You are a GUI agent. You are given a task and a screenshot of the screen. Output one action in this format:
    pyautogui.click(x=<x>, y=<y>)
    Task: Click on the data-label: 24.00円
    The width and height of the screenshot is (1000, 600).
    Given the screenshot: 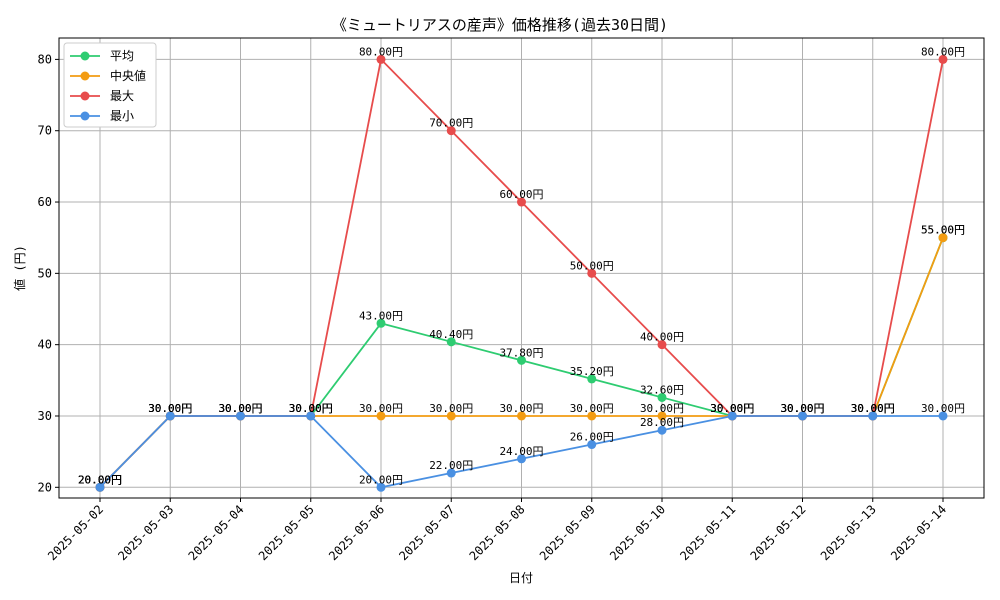 What is the action you would take?
    pyautogui.click(x=521, y=451)
    